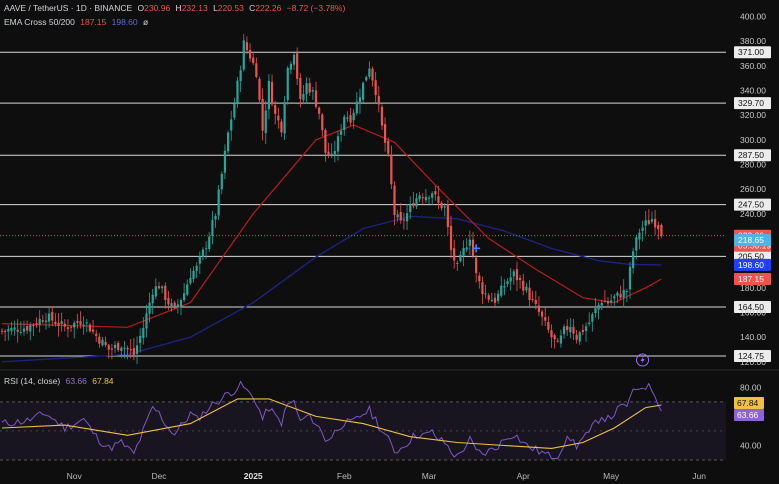 This screenshot has width=779, height=484. What do you see at coordinates (39, 22) in the screenshot?
I see `ema-indicator-name: EMA Cross 50/200` at bounding box center [39, 22].